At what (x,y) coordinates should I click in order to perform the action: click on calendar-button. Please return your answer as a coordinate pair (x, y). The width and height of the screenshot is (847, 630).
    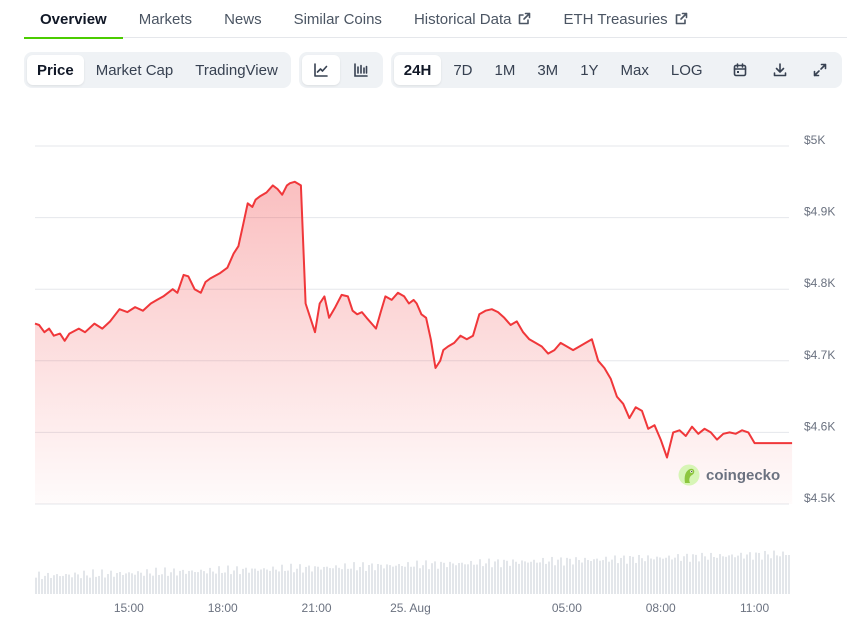
    Looking at the image, I should click on (740, 70).